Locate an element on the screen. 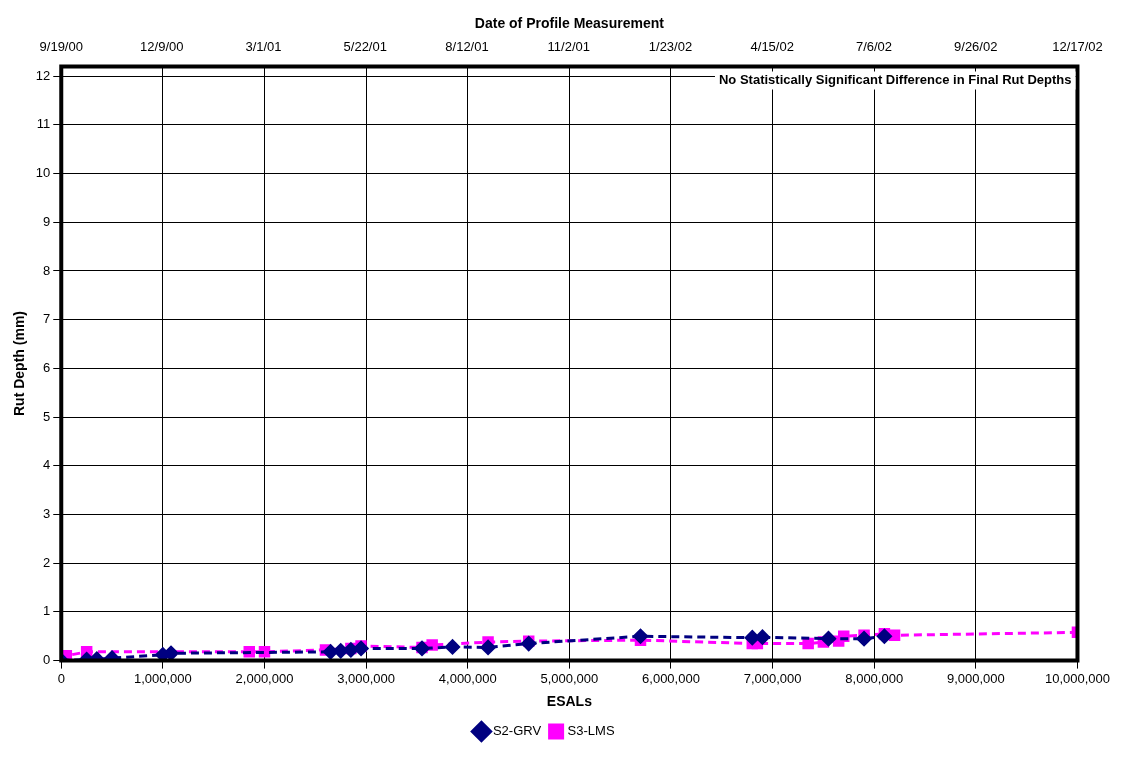  x-tick-label: 7,000,000 is located at coordinates (772, 678).